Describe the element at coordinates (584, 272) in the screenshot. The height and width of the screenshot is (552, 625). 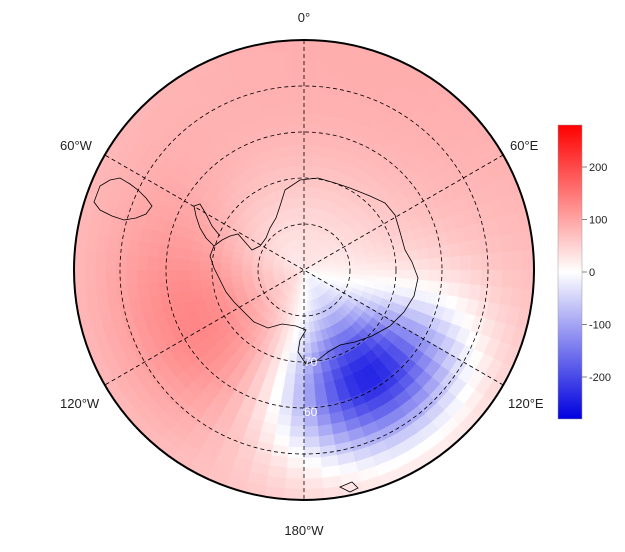
I see `colorbar: 200 100 0 -100 -200` at that location.